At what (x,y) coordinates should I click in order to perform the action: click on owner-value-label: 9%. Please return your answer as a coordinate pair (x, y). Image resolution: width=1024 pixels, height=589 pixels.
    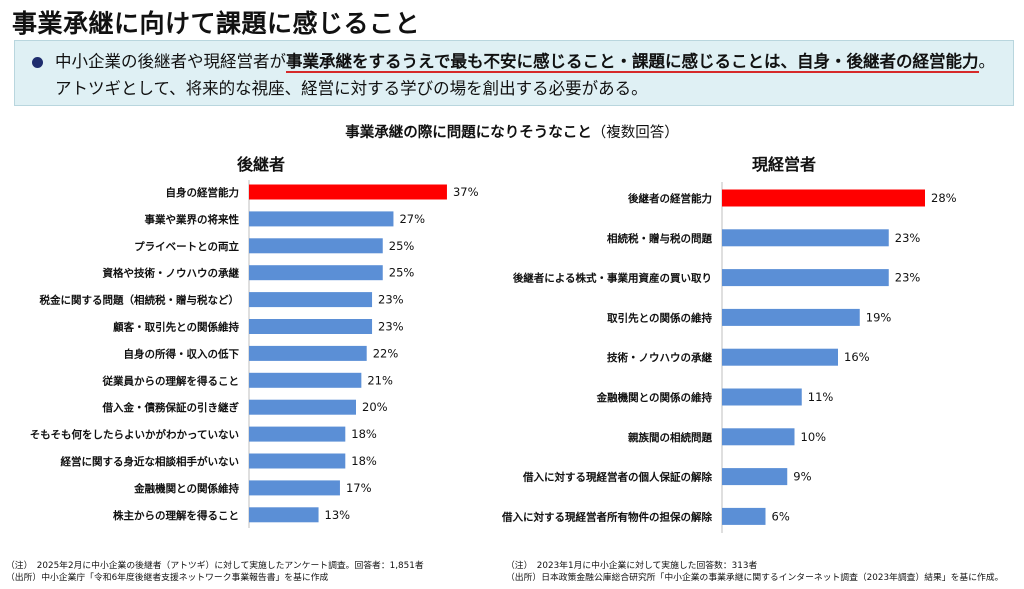
    Looking at the image, I should click on (802, 477).